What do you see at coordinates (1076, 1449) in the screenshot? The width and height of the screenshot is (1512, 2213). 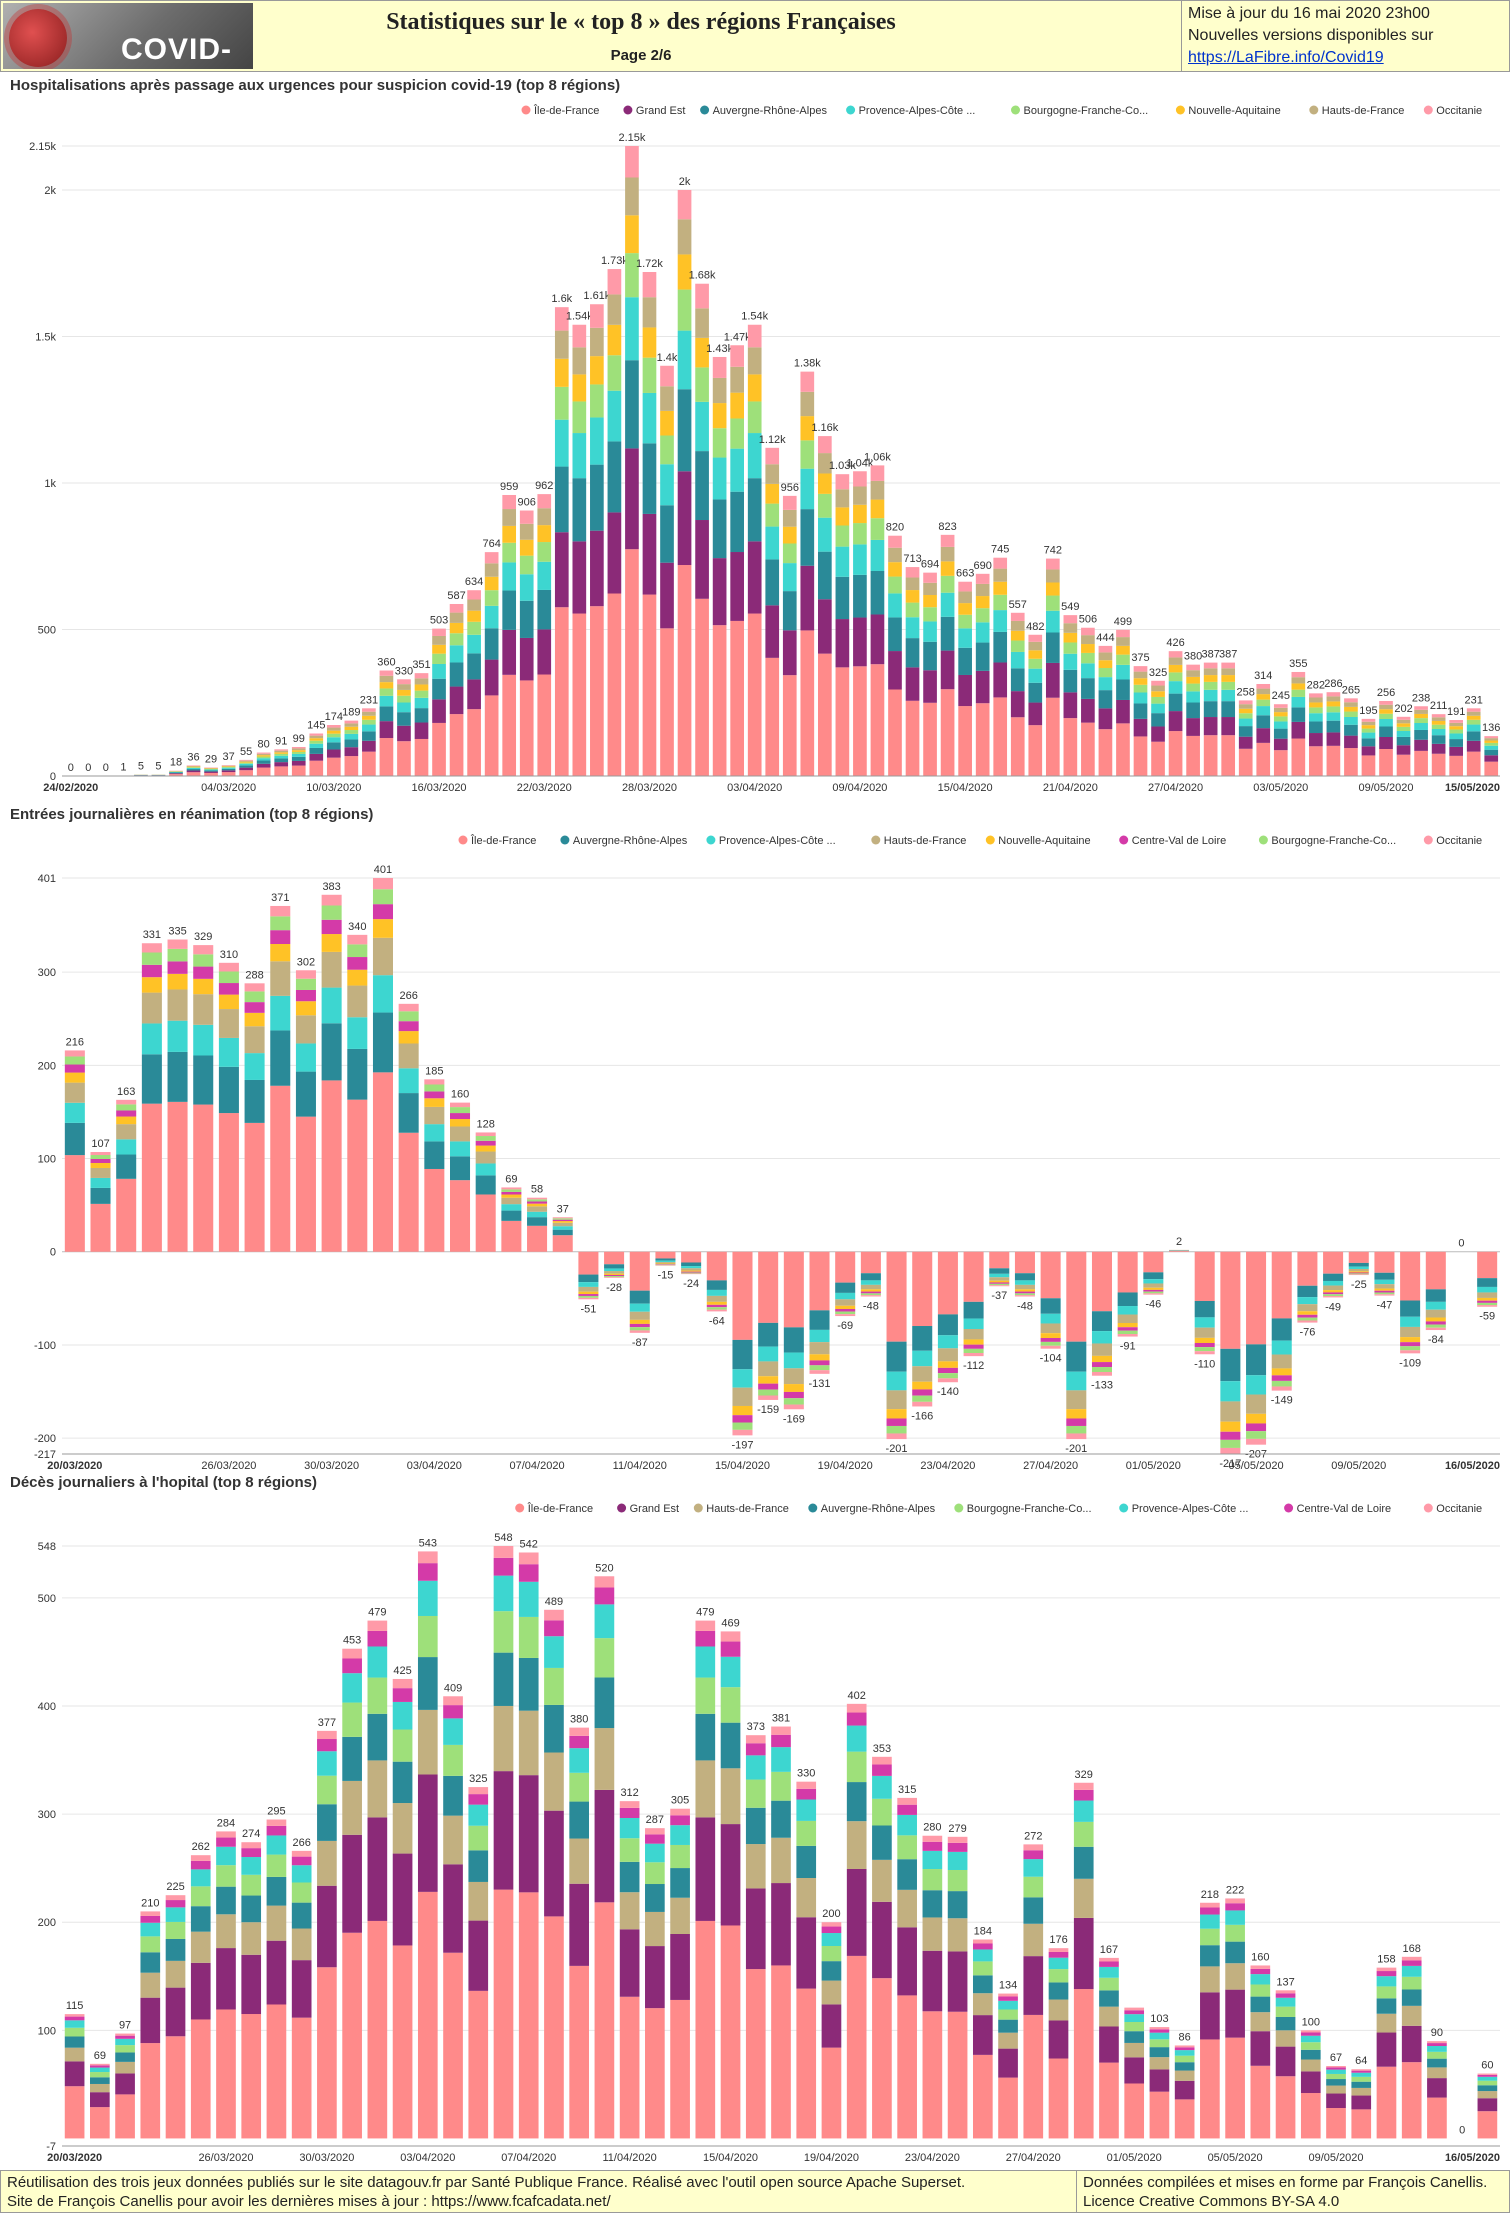 I see `data-label: -201` at bounding box center [1076, 1449].